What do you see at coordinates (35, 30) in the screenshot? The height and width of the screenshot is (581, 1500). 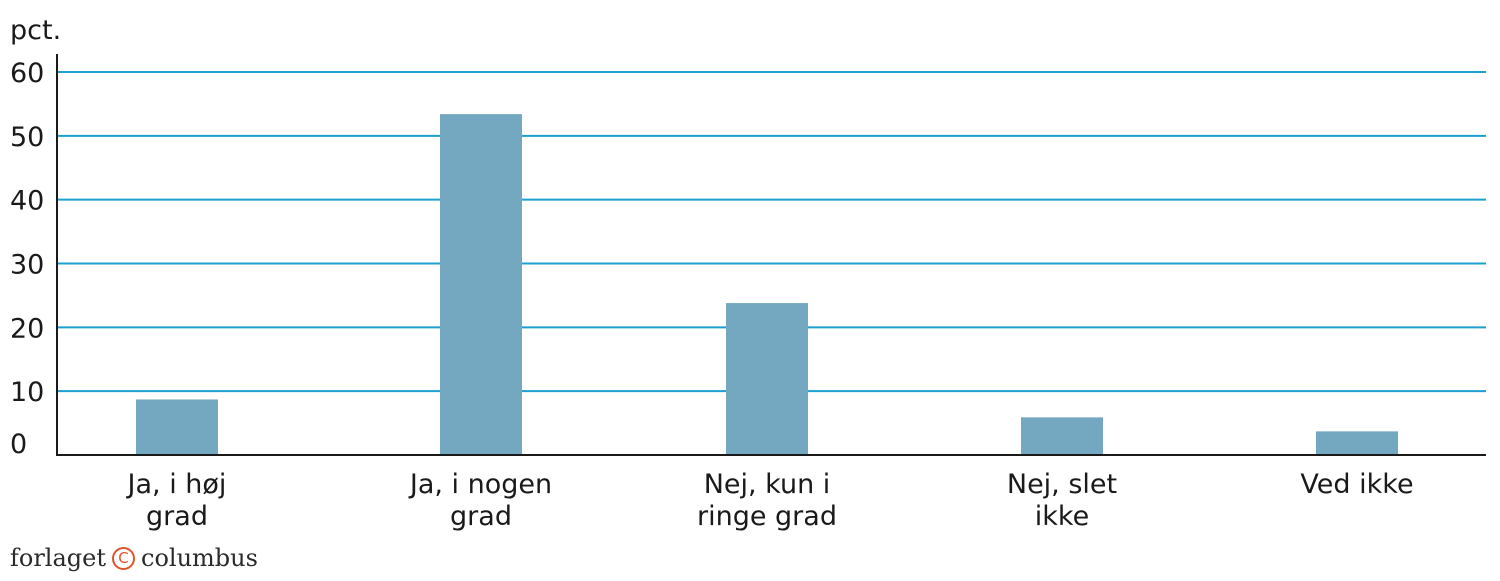 I see `y-axis-unit-label: pct.` at bounding box center [35, 30].